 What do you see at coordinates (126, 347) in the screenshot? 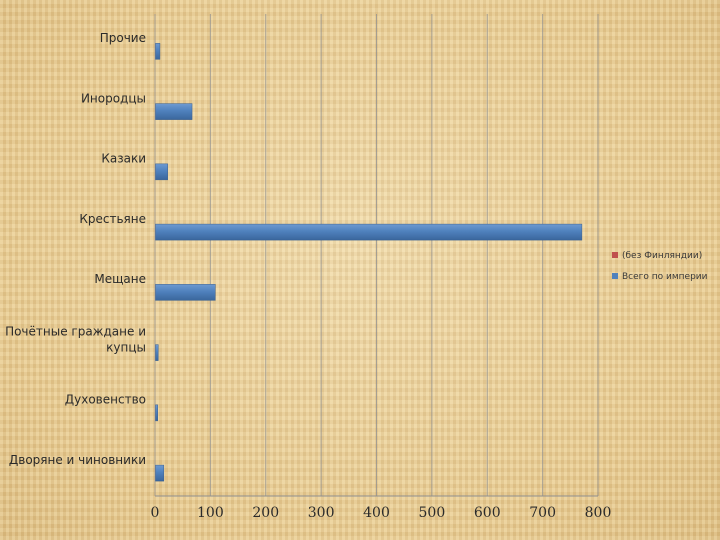
I see `category-label: купцы` at bounding box center [126, 347].